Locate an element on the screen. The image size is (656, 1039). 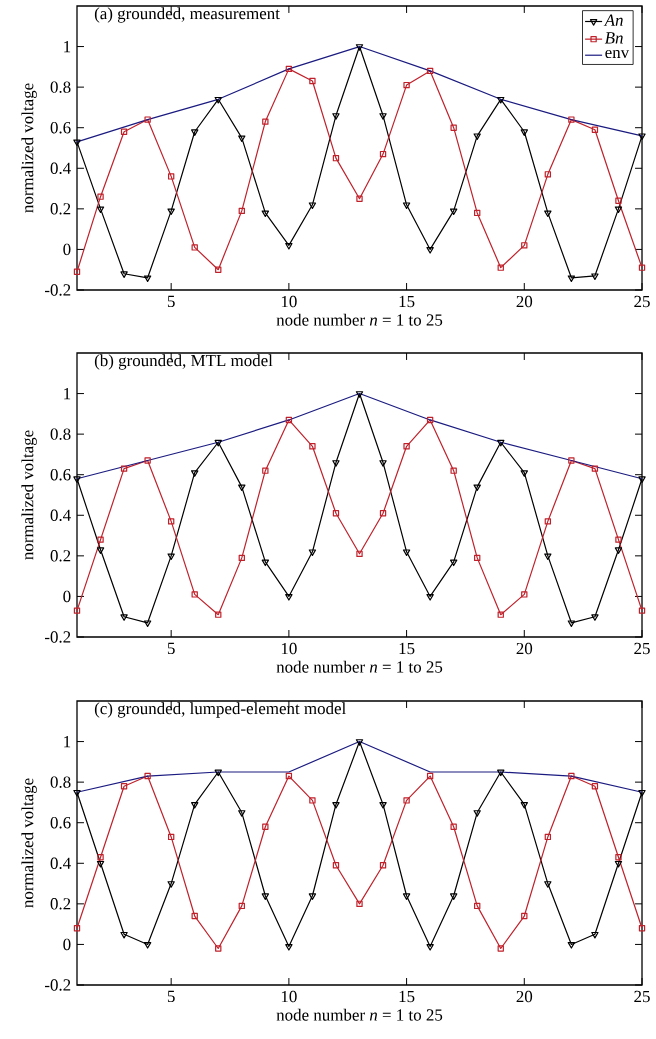
line-series is located at coordinates (359, 766).